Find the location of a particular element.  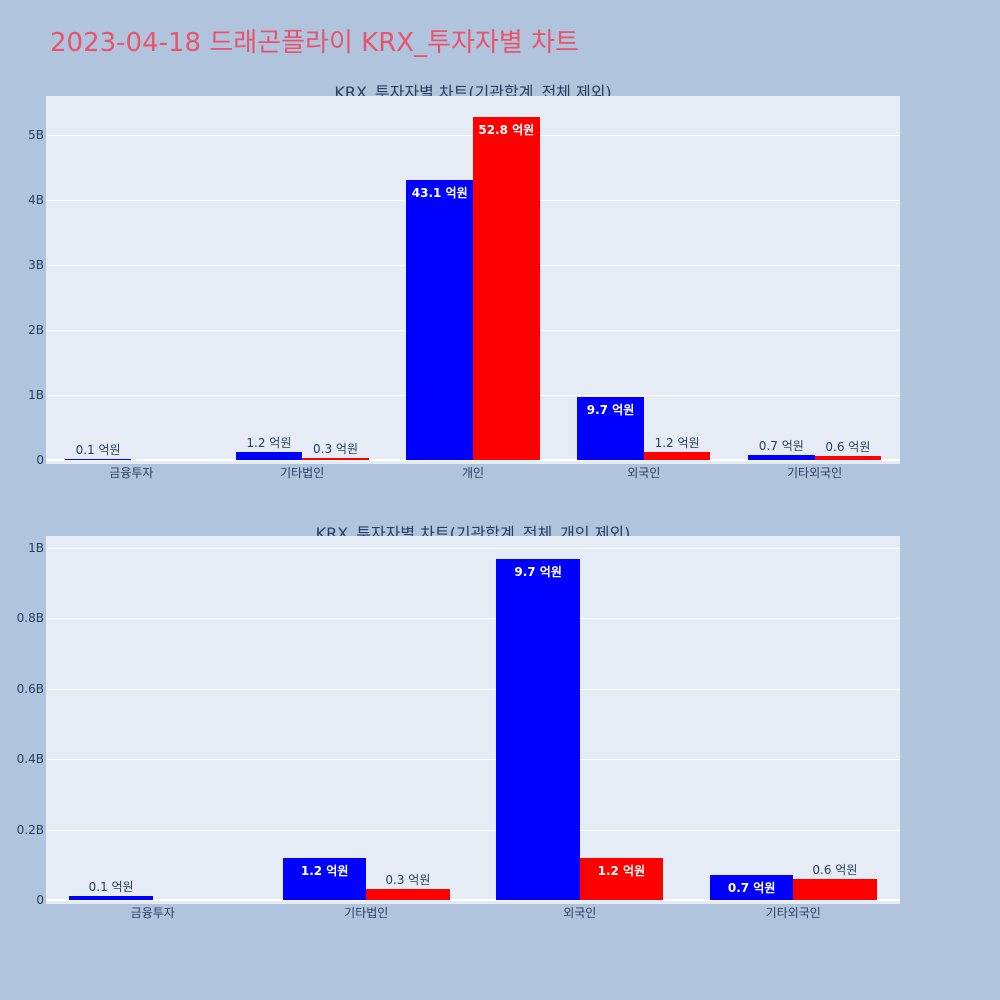

y-tick-label: 0.4B is located at coordinates (30, 759).